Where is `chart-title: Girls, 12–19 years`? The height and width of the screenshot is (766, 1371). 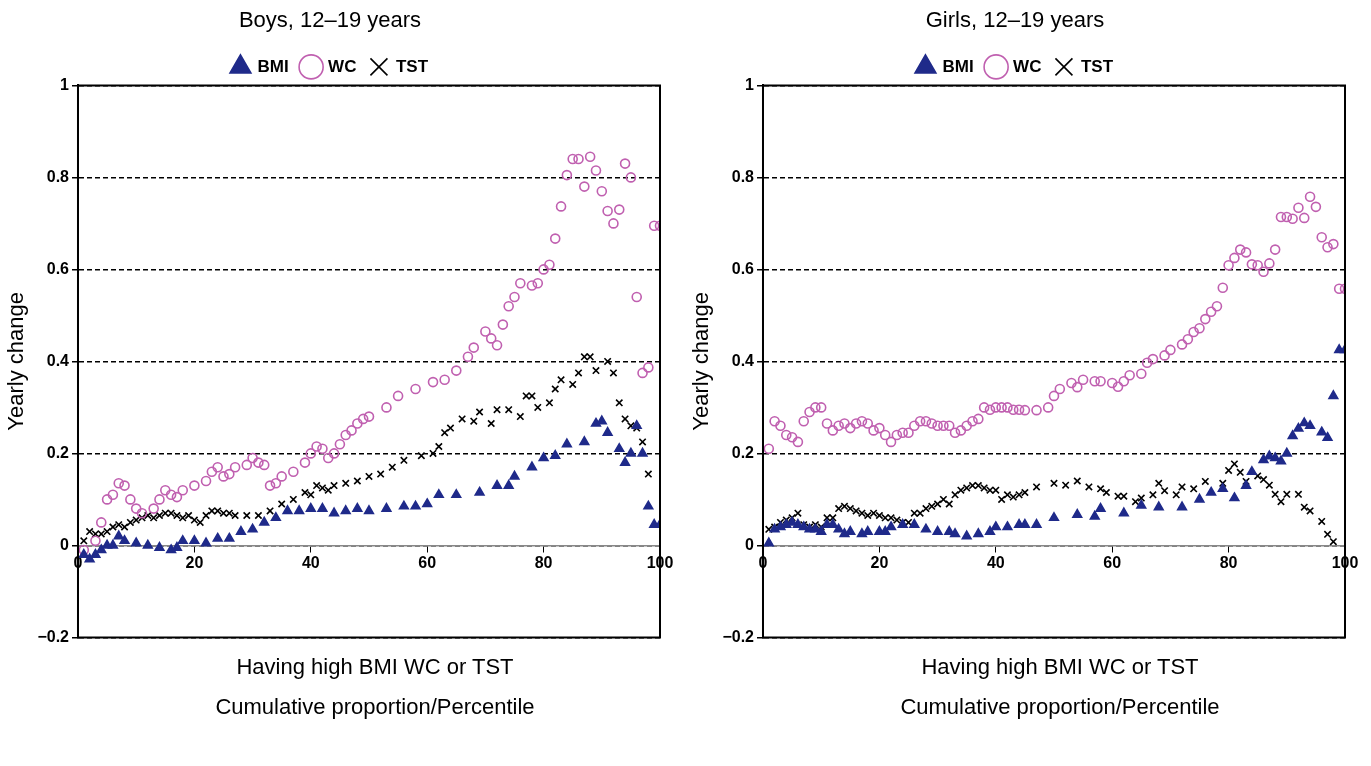
chart-title: Girls, 12–19 years is located at coordinates (1015, 20).